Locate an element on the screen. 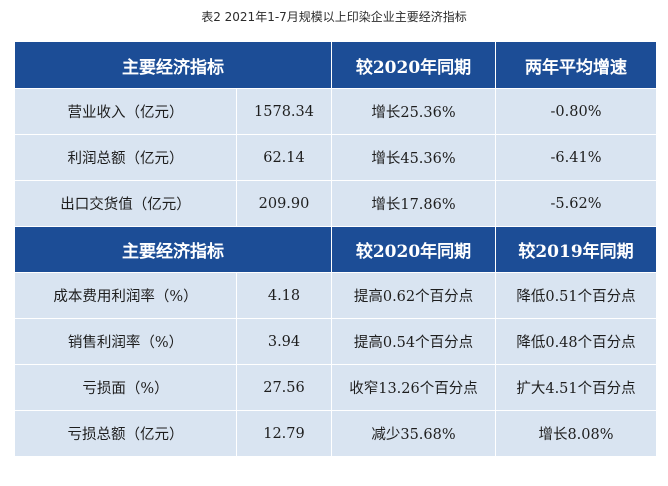 This screenshot has height=486, width=668. row-value: 1578.34 is located at coordinates (284, 111).